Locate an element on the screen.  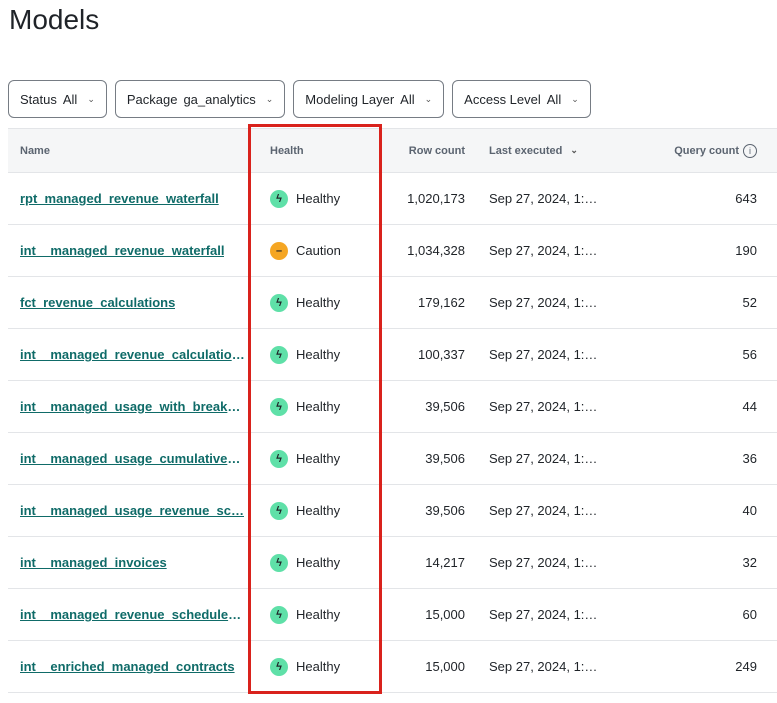
filter-modeling-layer: Modeling Layer All ⌄ is located at coordinates (369, 99).